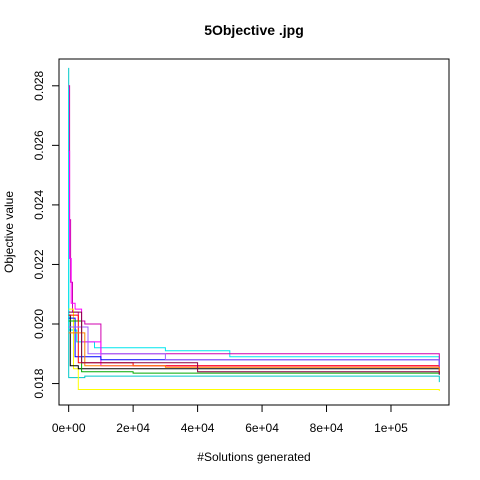  I want to click on y-tick-label: 0.018, so click(39, 383).